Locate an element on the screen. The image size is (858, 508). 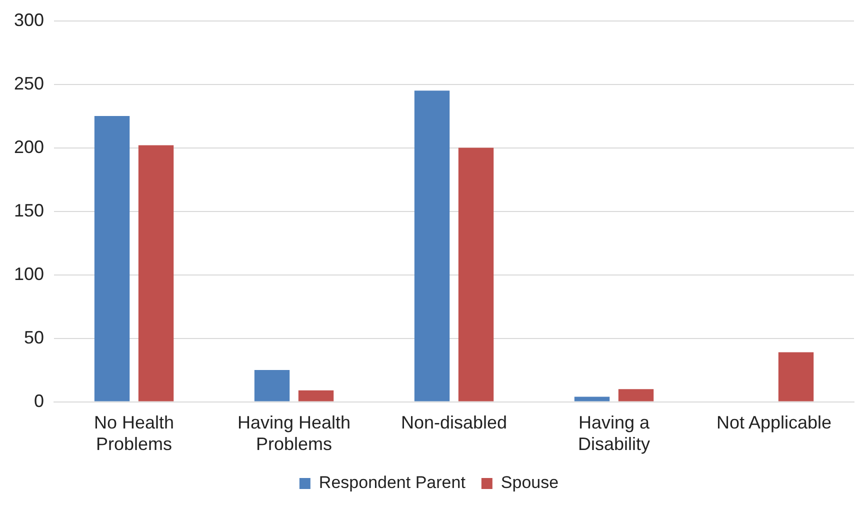
legend-label: Spouse is located at coordinates (529, 482).